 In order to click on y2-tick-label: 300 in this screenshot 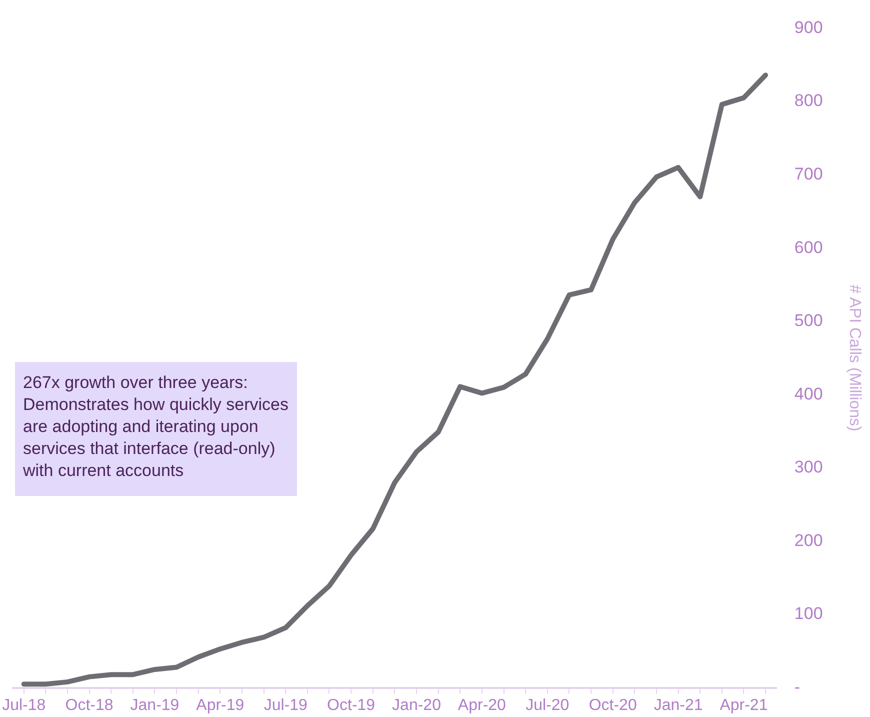, I will do `click(808, 467)`.